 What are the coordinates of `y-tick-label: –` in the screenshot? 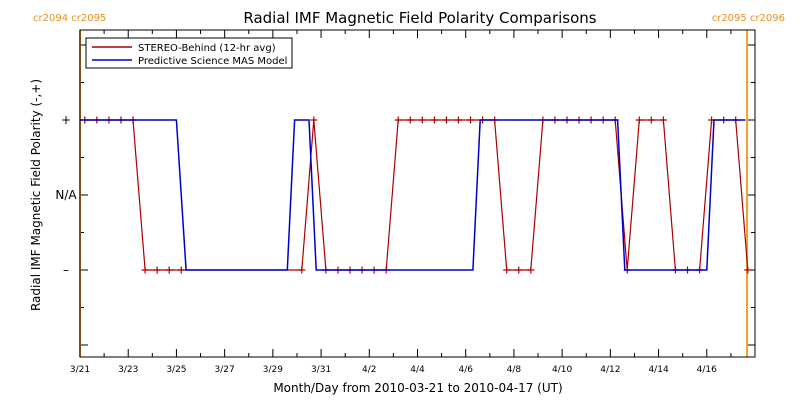 It's located at (66, 270).